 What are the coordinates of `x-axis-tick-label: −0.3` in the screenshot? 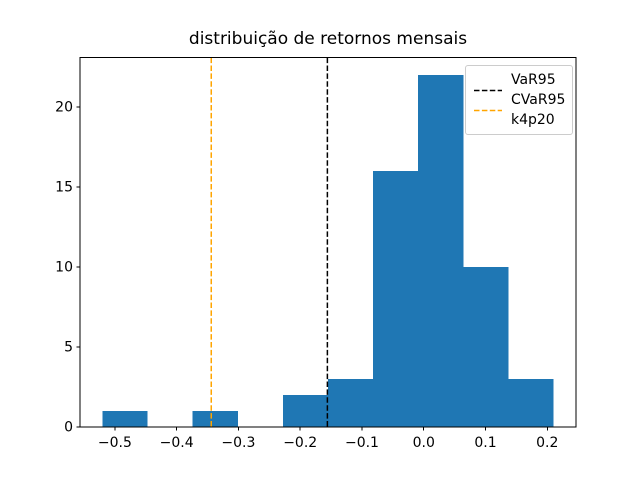 It's located at (238, 443).